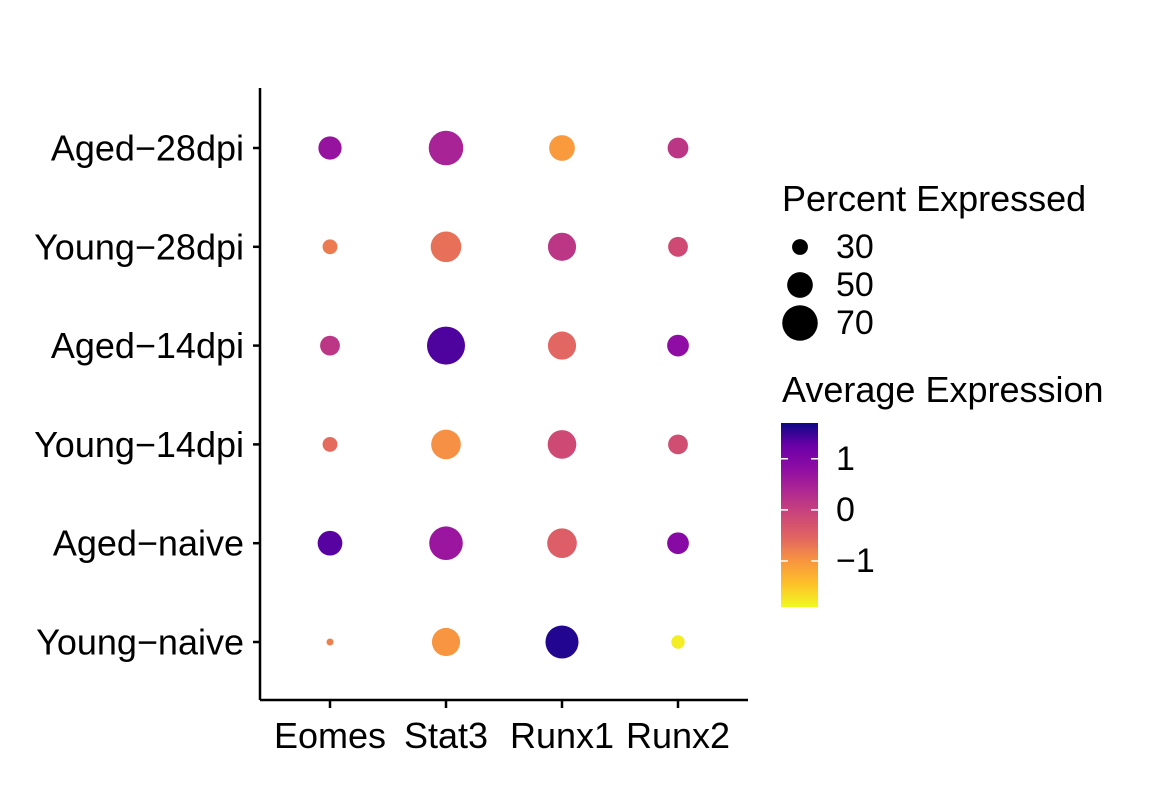 The image size is (1150, 795). I want to click on color-legend: Average Expression 1 0 −1, so click(942, 488).